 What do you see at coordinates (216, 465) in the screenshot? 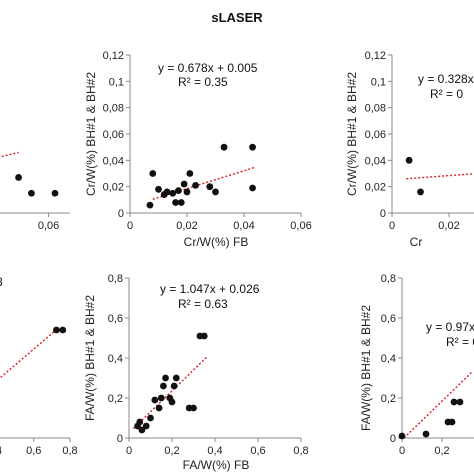
I see `x-axis-label: FA/W(%) FB` at bounding box center [216, 465].